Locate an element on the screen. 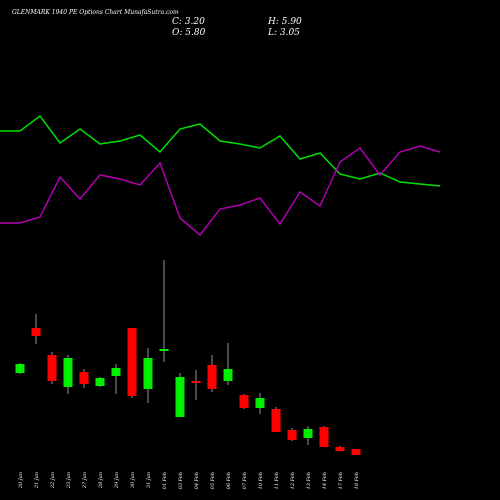  line-series is located at coordinates (220, 150).